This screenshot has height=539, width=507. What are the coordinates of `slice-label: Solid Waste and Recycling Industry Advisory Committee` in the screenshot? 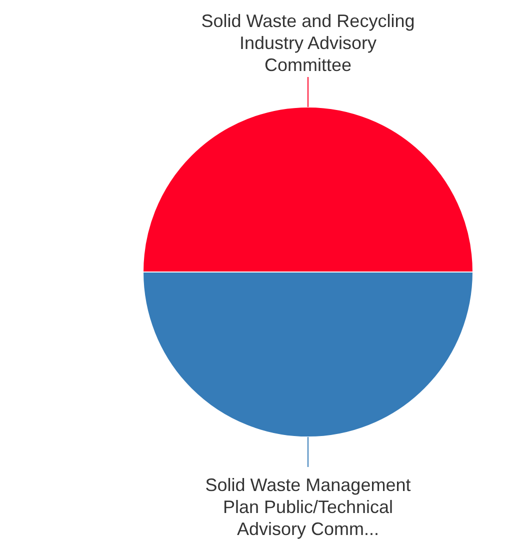 It's located at (308, 43).